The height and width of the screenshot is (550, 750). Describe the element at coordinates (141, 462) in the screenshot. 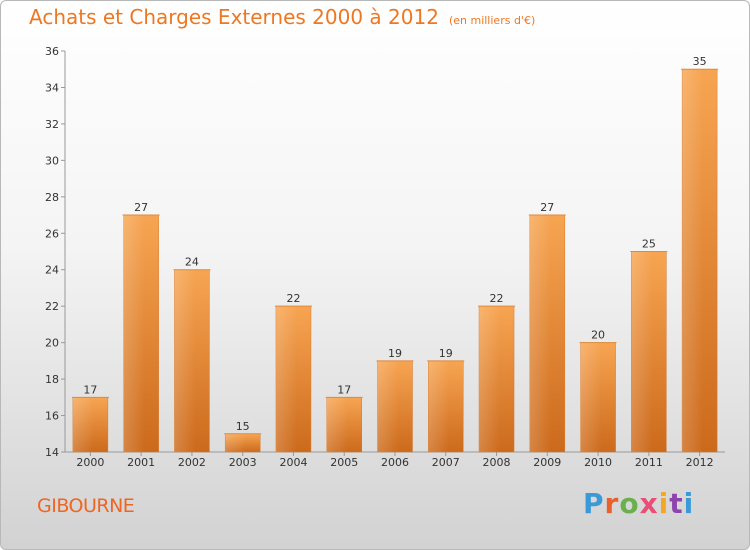

I see `x-tick-label: 2001` at that location.